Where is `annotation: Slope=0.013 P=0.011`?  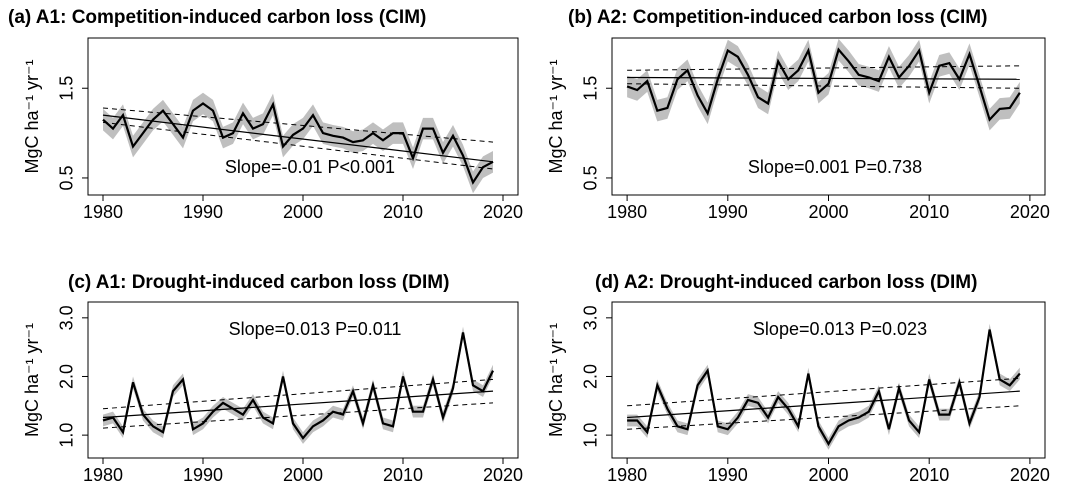 annotation: Slope=0.013 P=0.011 is located at coordinates (315, 329).